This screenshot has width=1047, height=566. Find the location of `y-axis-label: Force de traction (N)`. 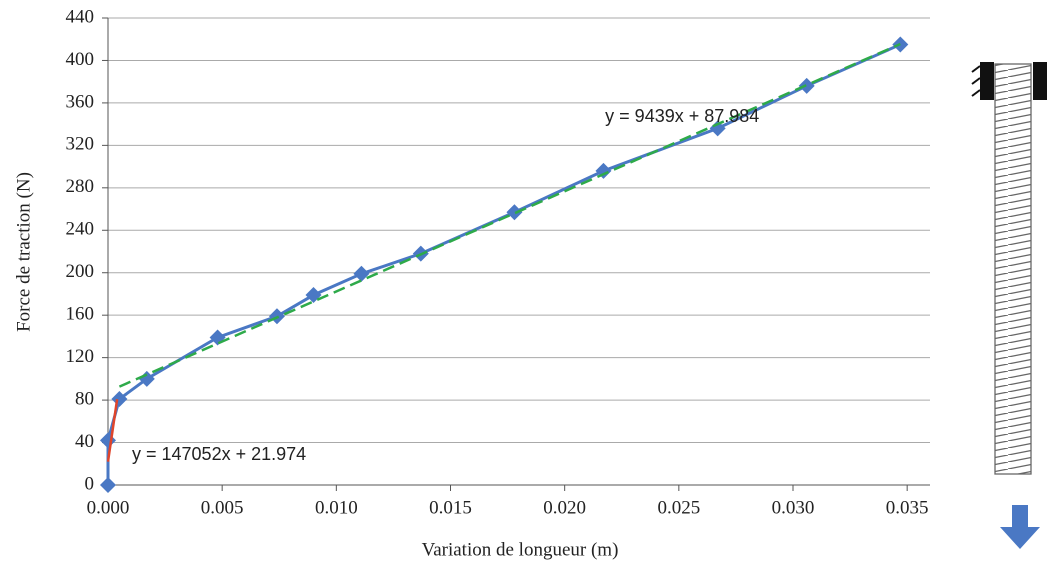

y-axis-label: Force de traction (N) is located at coordinates (23, 252).